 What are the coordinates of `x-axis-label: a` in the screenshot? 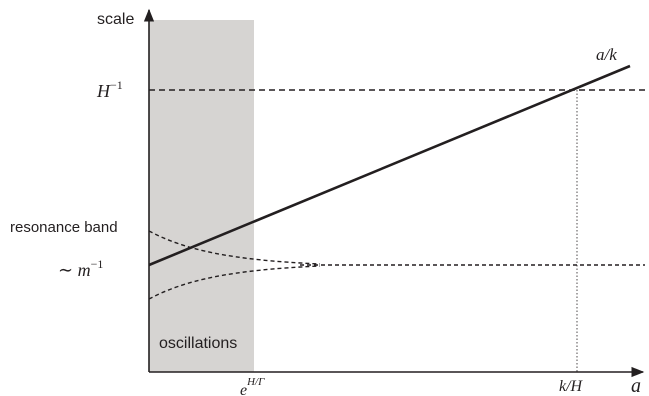 It's located at (636, 385).